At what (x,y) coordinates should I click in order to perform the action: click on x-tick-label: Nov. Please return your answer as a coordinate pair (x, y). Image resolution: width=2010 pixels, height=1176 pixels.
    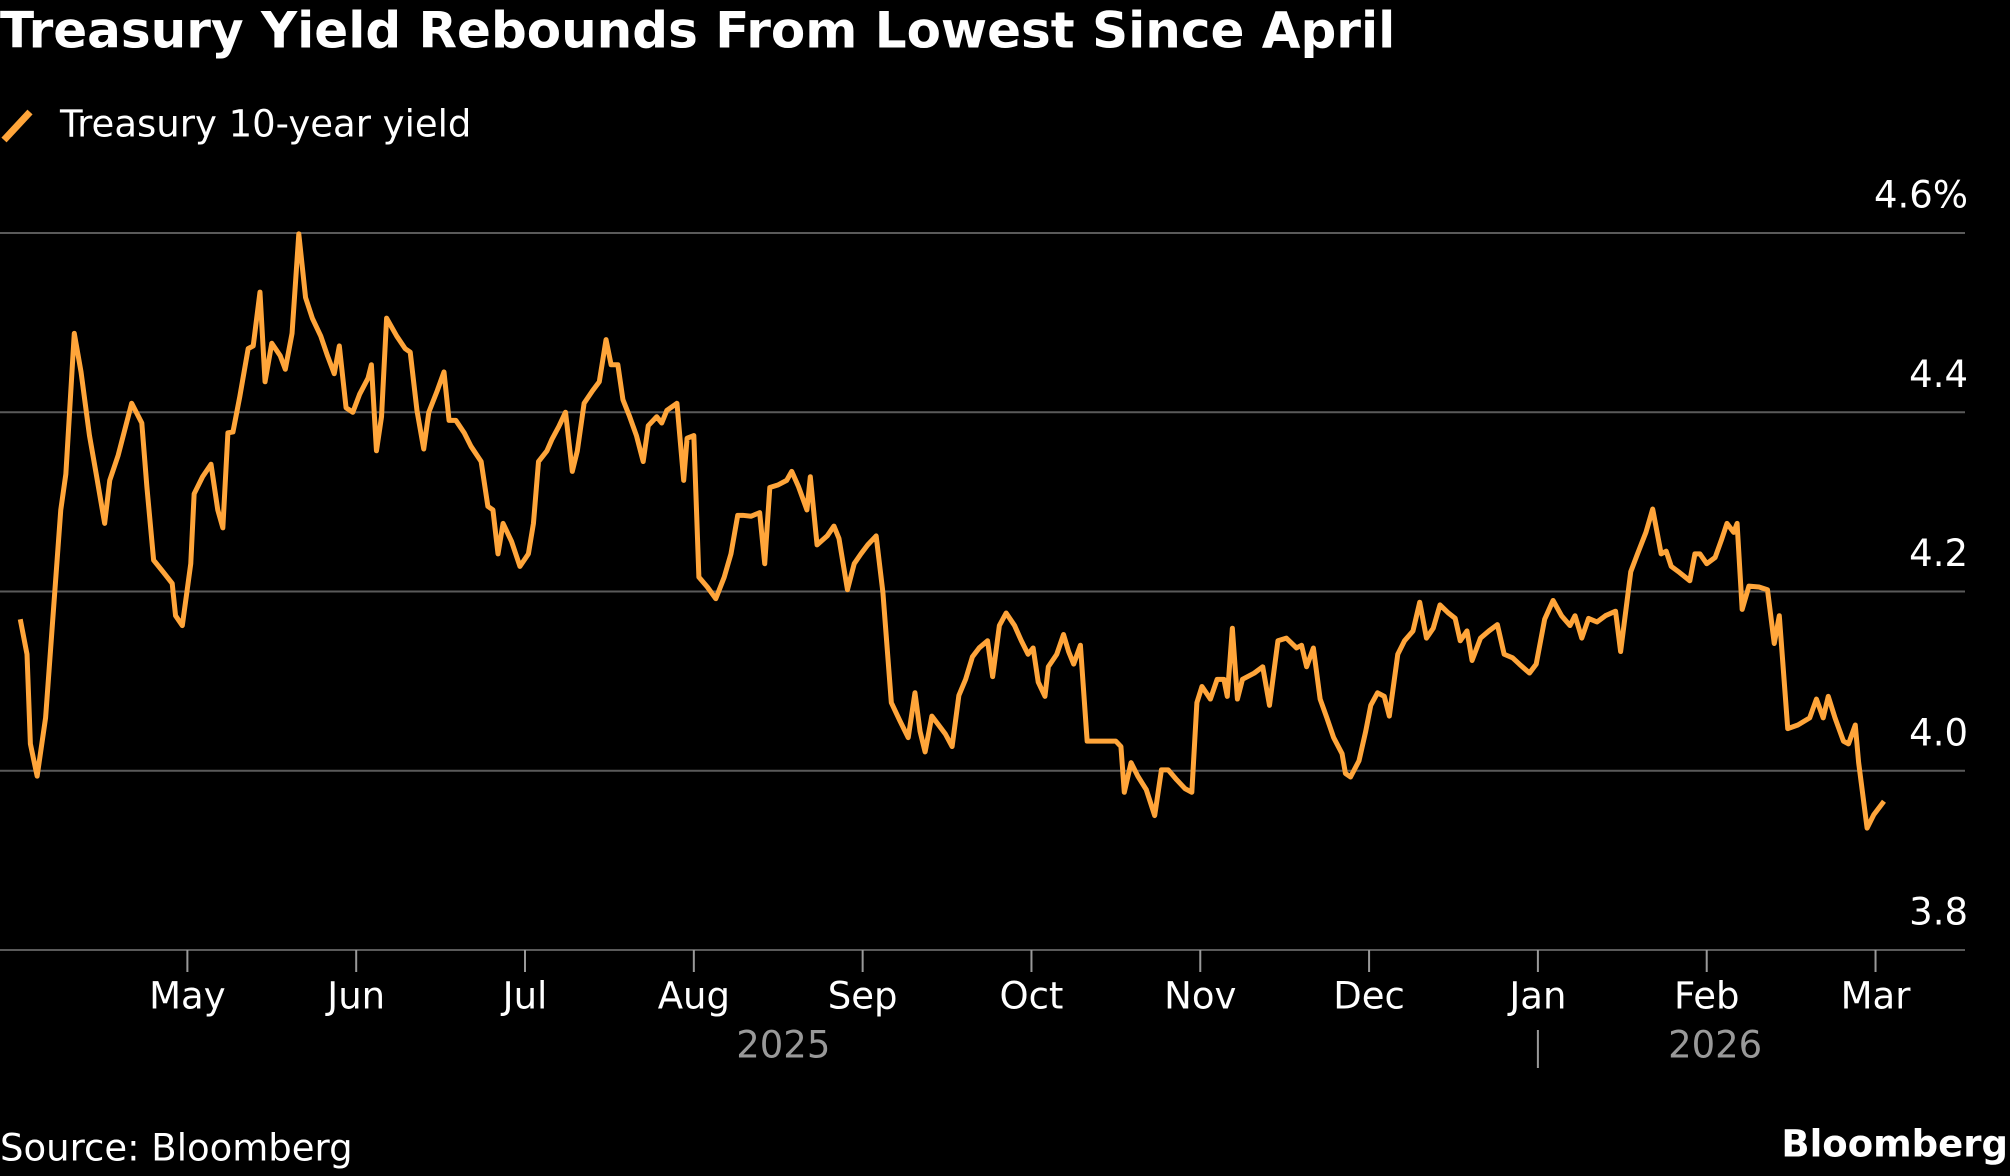
    Looking at the image, I should click on (1200, 996).